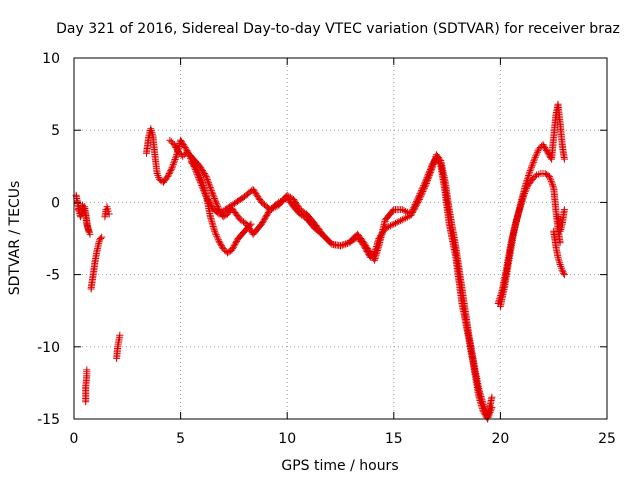 The image size is (640, 480). What do you see at coordinates (55, 203) in the screenshot?
I see `y-tick-label: 0` at bounding box center [55, 203].